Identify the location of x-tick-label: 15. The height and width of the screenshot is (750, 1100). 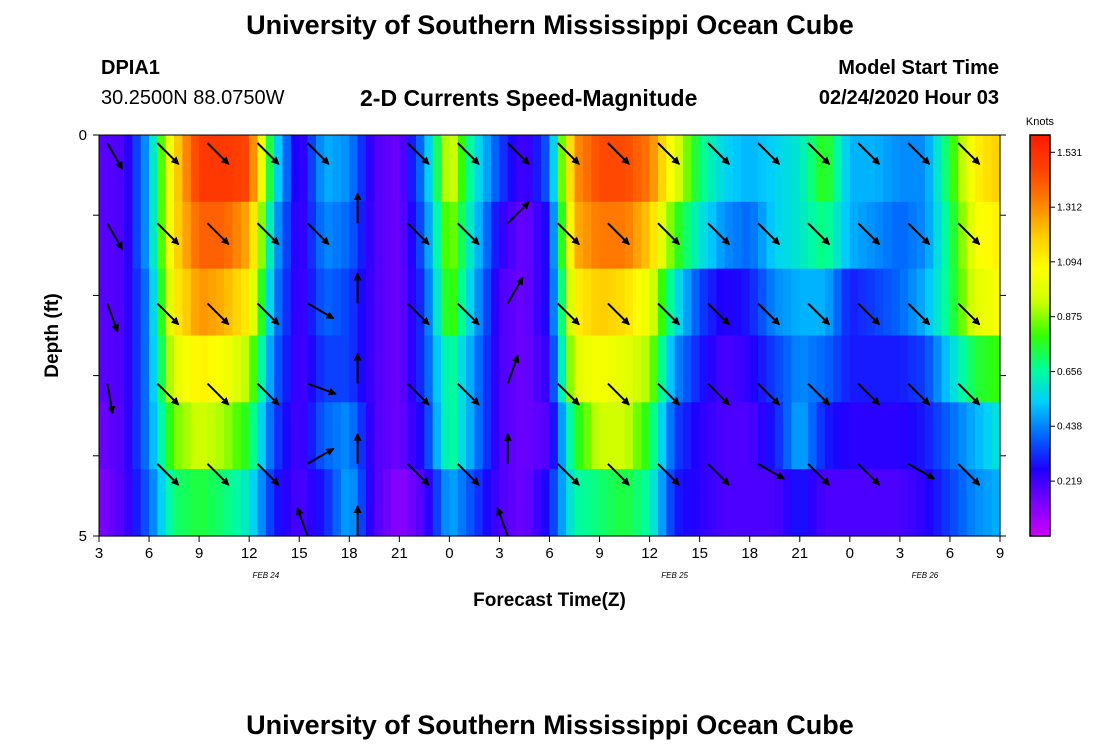
(299, 553).